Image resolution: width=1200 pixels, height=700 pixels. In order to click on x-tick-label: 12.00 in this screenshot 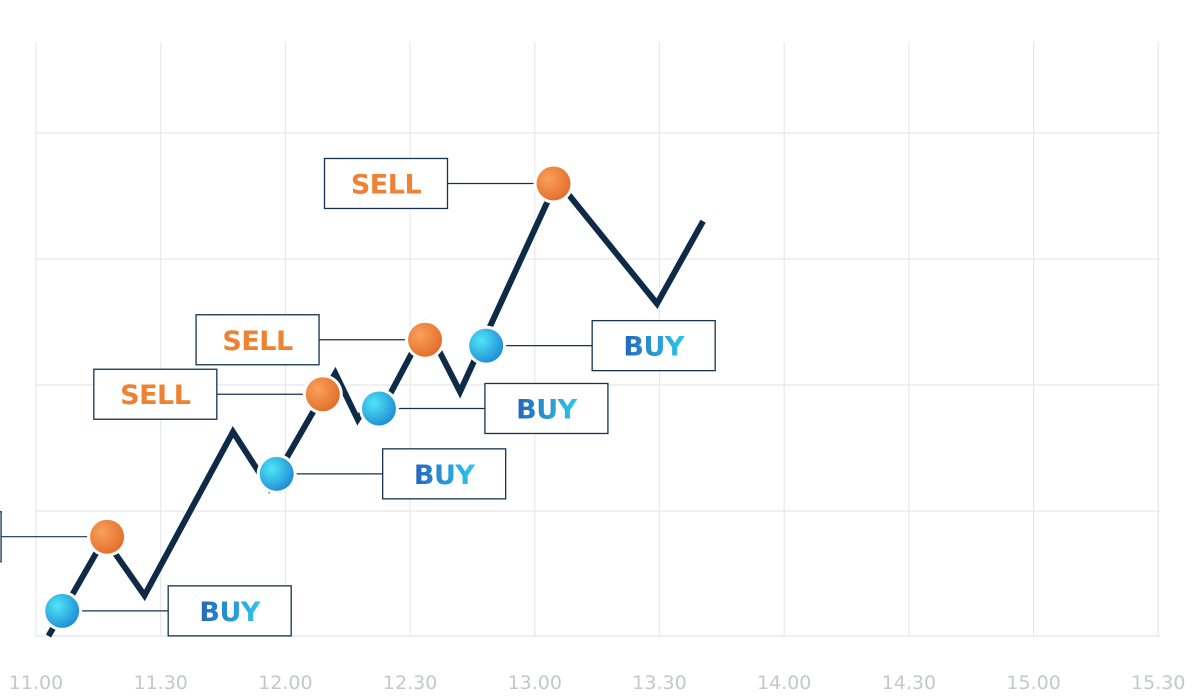, I will do `click(285, 683)`.